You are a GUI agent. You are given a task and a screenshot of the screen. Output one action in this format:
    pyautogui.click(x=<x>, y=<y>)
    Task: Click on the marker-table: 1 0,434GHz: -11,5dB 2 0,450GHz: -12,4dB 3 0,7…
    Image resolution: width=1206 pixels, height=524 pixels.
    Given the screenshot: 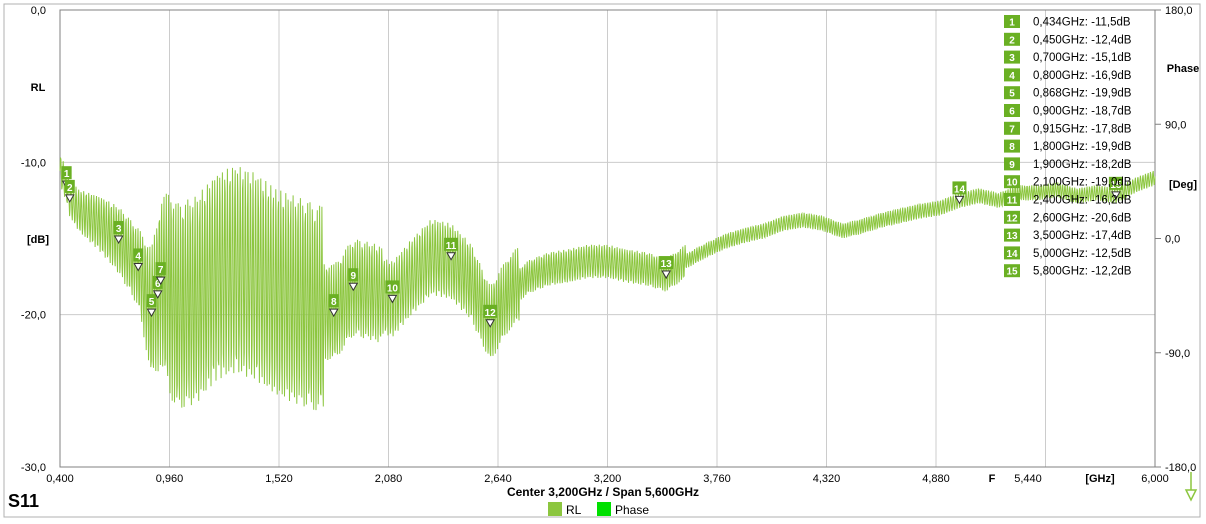 What is the action you would take?
    pyautogui.click(x=1068, y=146)
    